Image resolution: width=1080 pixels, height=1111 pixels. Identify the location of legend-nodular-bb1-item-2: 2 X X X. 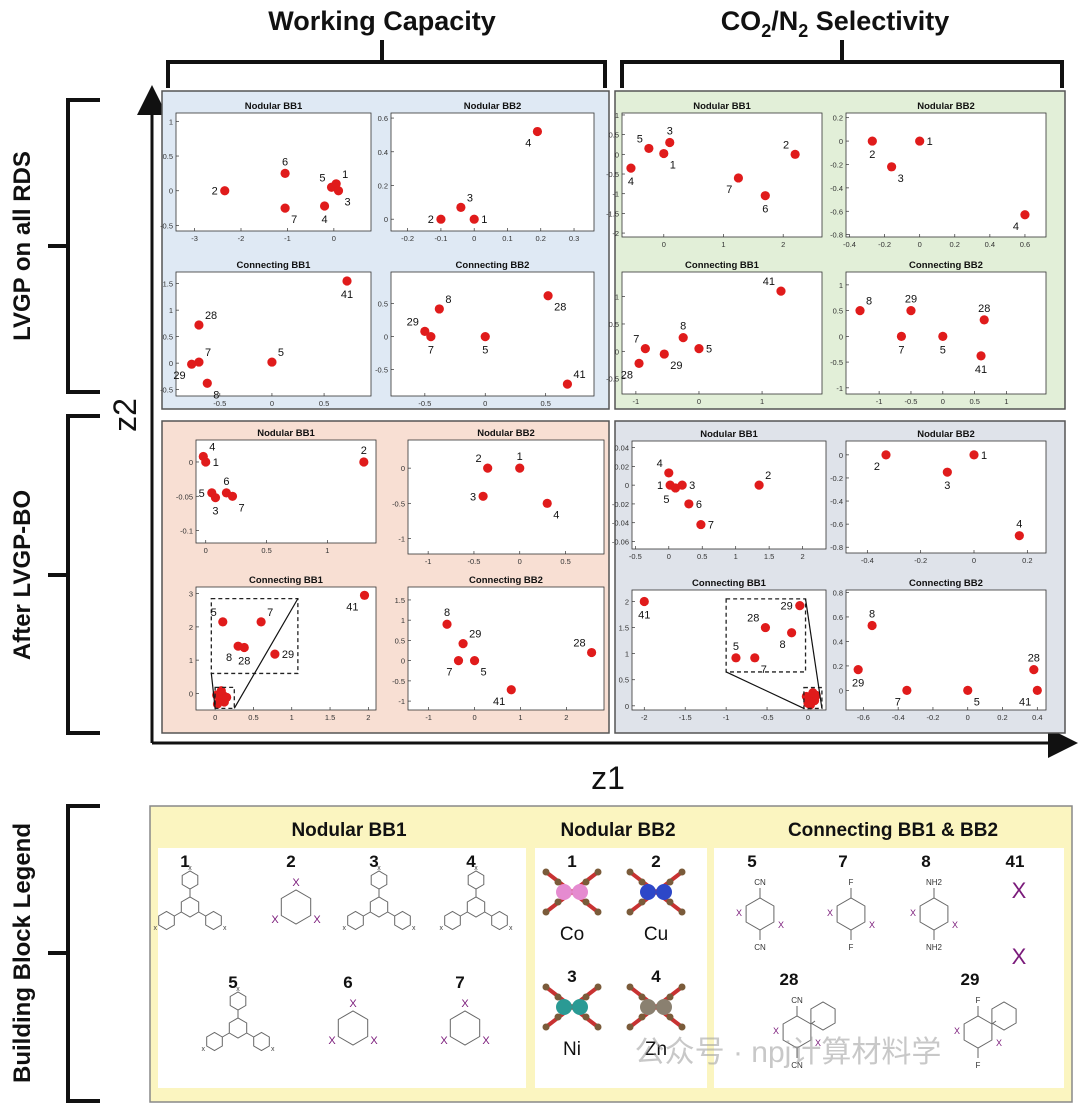
(296, 889).